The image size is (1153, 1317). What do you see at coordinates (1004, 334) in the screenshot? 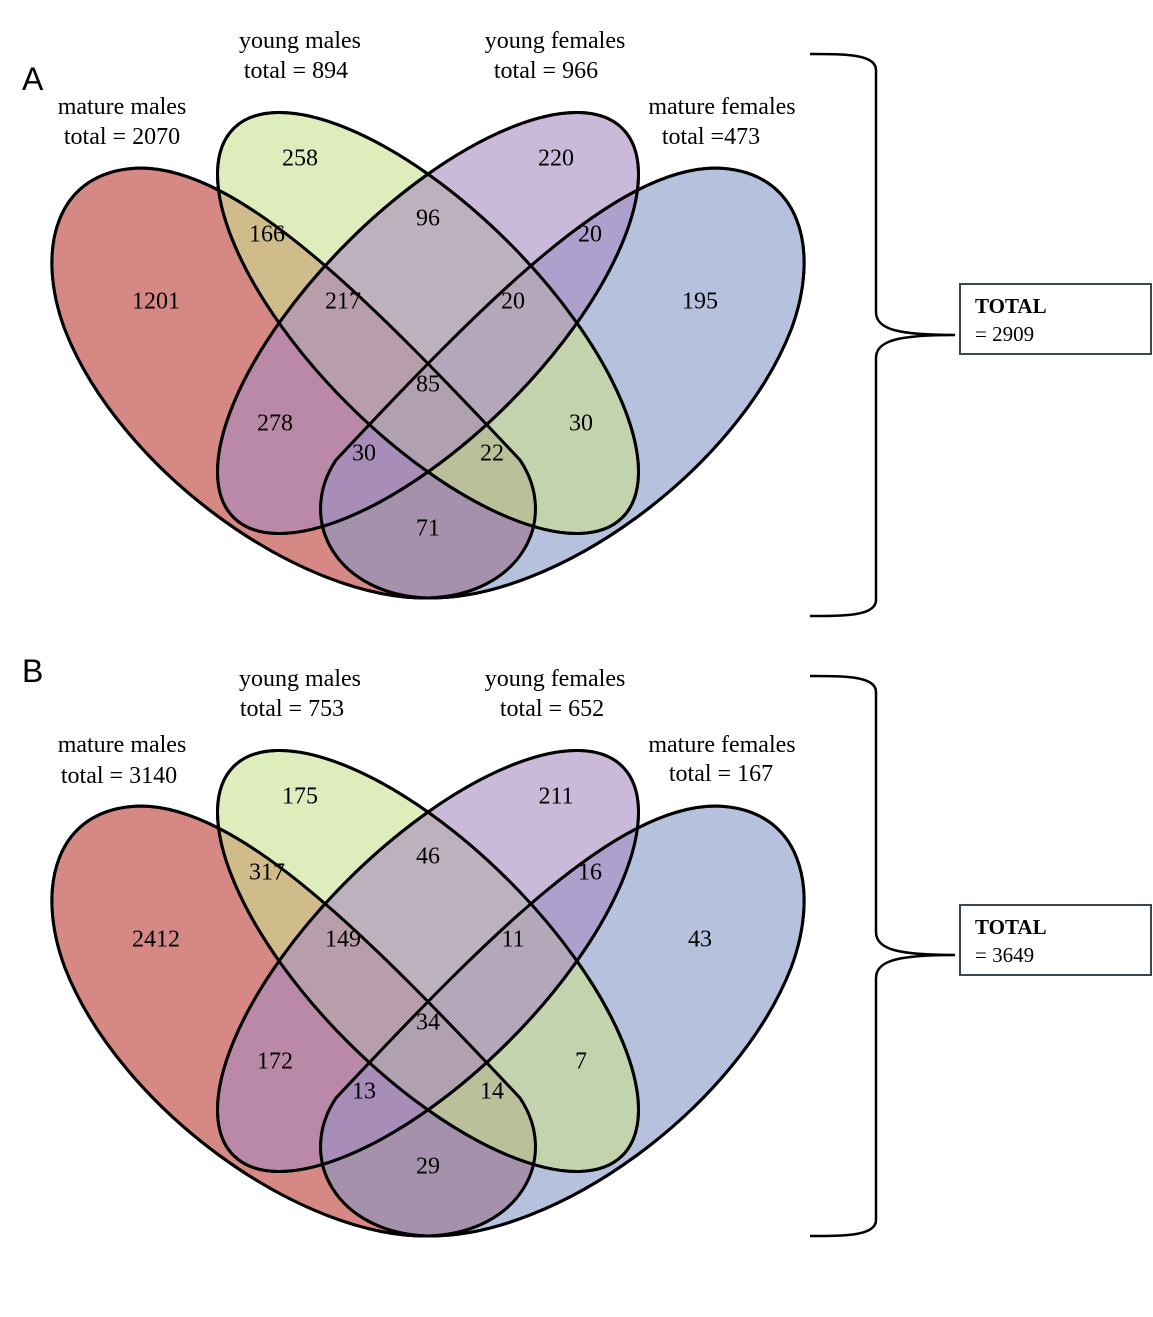
I see `total-value-a: = 2909` at bounding box center [1004, 334].